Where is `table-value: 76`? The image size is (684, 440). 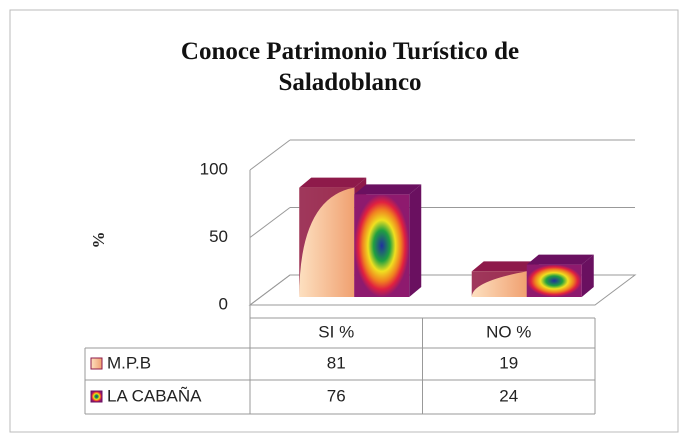
table-value: 76 is located at coordinates (336, 395).